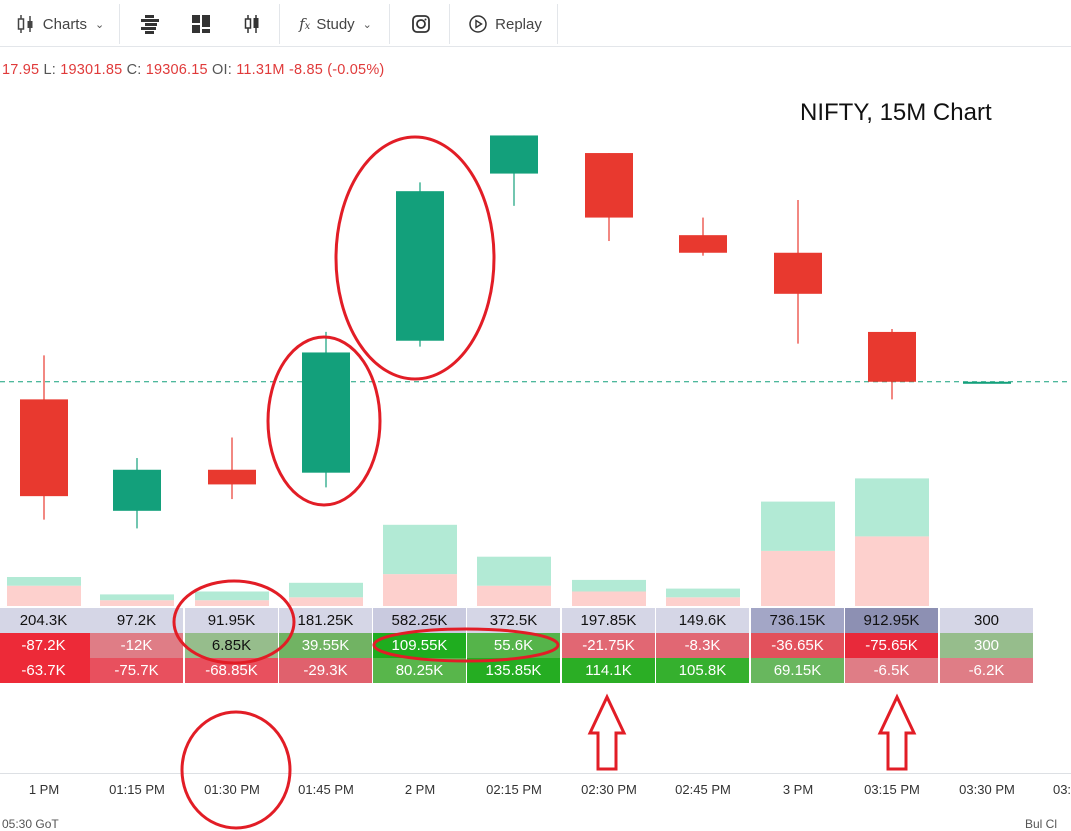 Image resolution: width=1071 pixels, height=831 pixels. I want to click on table-cell: -75.65K, so click(892, 645).